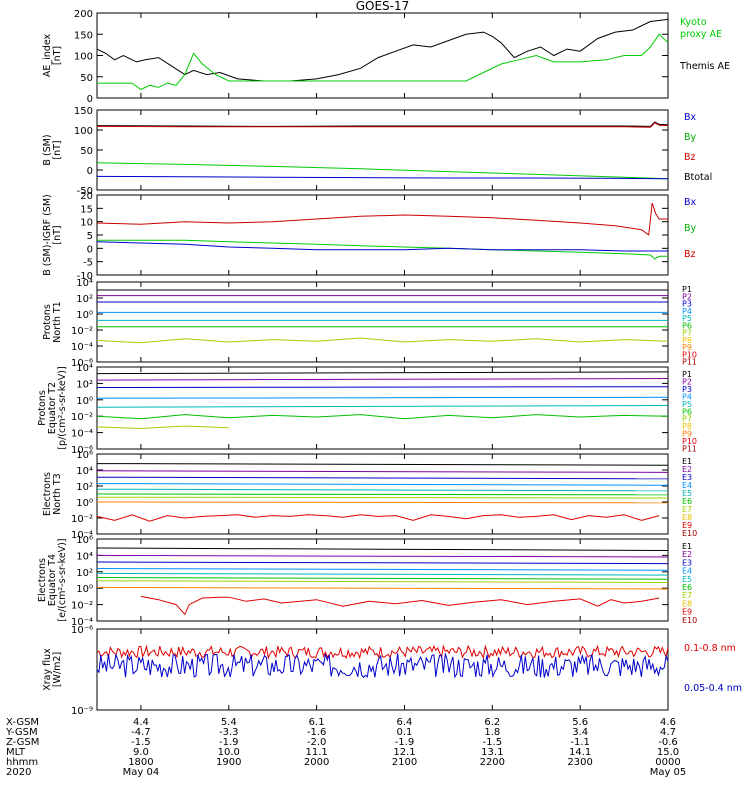 The height and width of the screenshot is (800, 750). I want to click on y-tick-label-ee: 10⁶, so click(84, 540).